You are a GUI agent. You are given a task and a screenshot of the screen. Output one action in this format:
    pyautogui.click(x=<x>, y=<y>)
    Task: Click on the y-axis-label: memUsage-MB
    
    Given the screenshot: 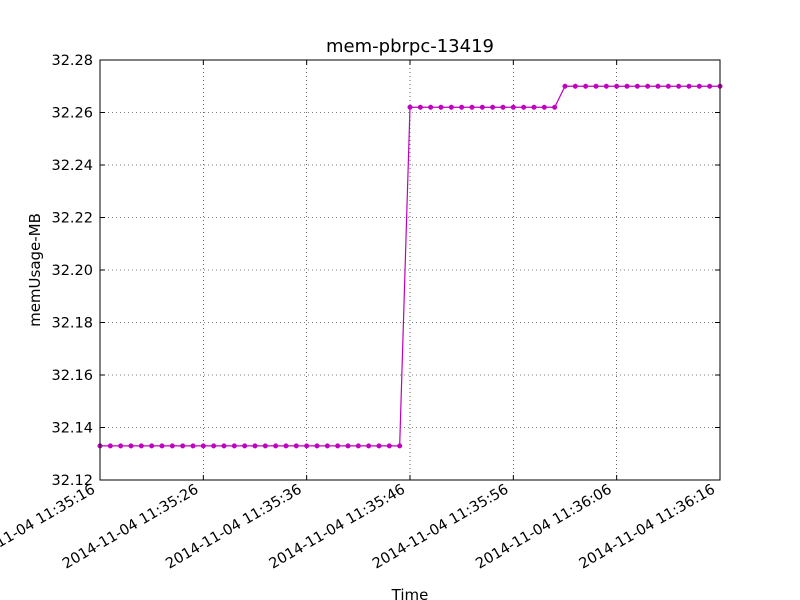 What is the action you would take?
    pyautogui.click(x=35, y=270)
    